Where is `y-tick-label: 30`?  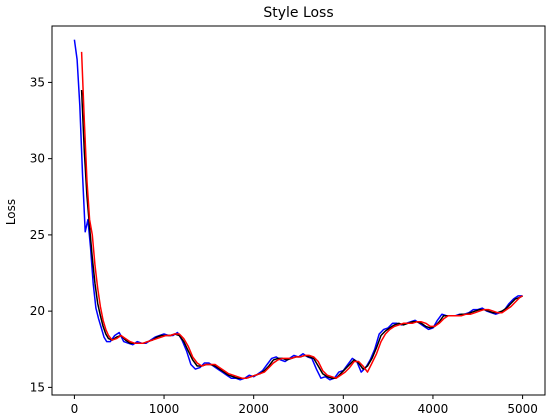 y-tick-label: 30 is located at coordinates (37, 159).